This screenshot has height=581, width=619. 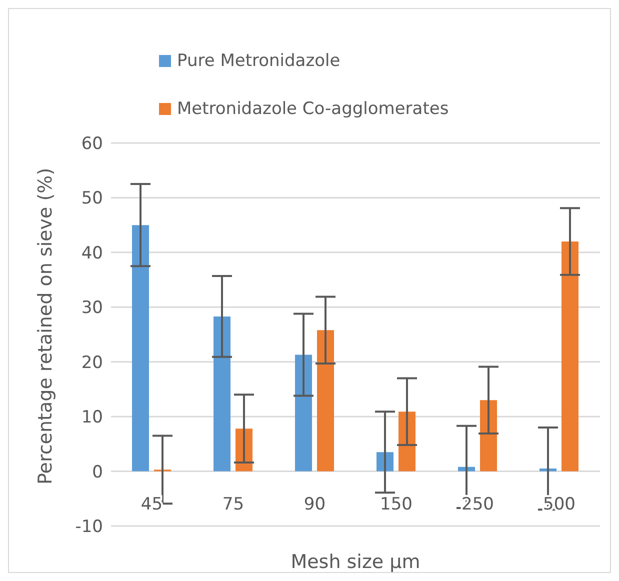 I want to click on y-tick-label: 40, so click(x=92, y=253).